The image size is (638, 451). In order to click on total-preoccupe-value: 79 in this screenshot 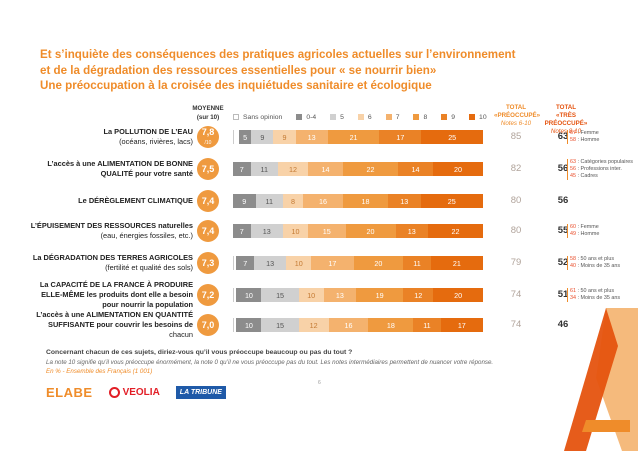, I will do `click(516, 262)`.